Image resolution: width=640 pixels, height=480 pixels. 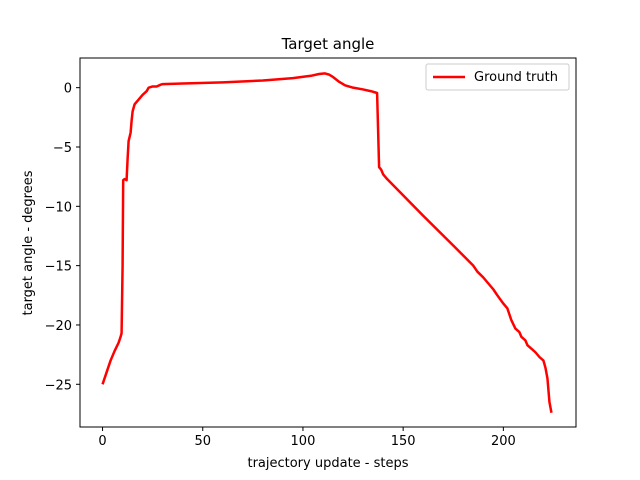 I want to click on legend: Ground truth, so click(x=497, y=77).